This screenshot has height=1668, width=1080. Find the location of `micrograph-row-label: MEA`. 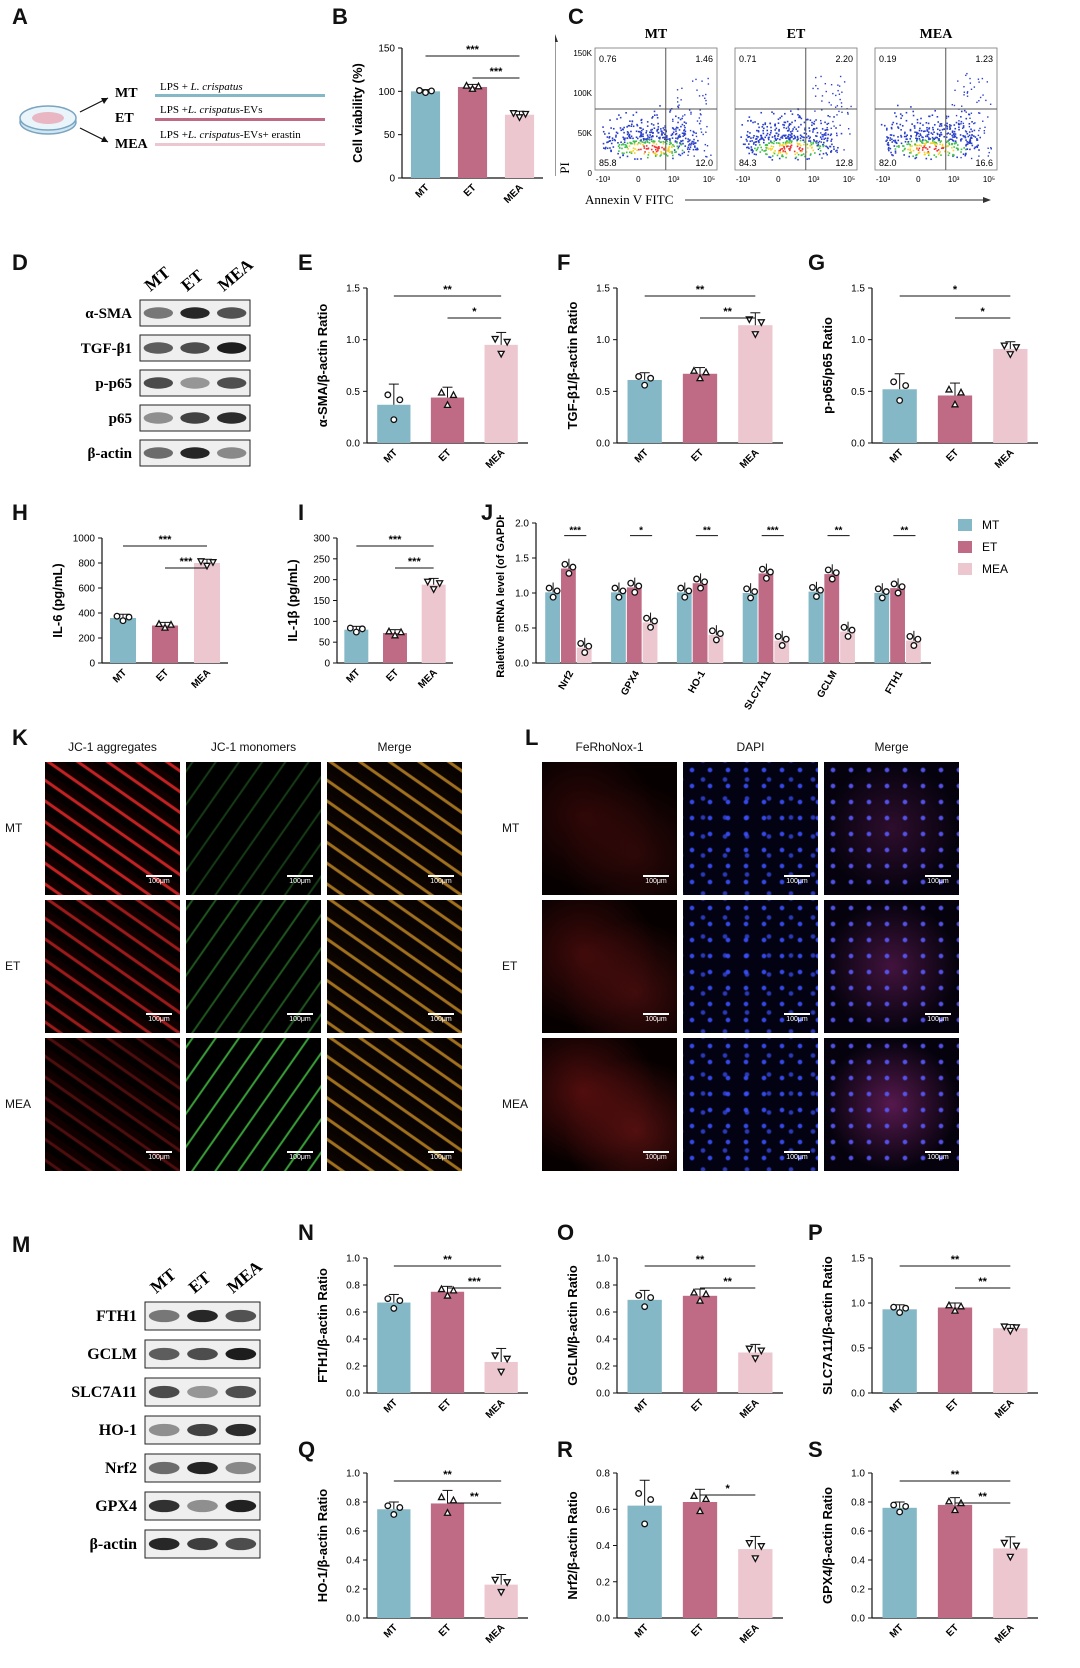

micrograph-row-label: MEA is located at coordinates (515, 1103).